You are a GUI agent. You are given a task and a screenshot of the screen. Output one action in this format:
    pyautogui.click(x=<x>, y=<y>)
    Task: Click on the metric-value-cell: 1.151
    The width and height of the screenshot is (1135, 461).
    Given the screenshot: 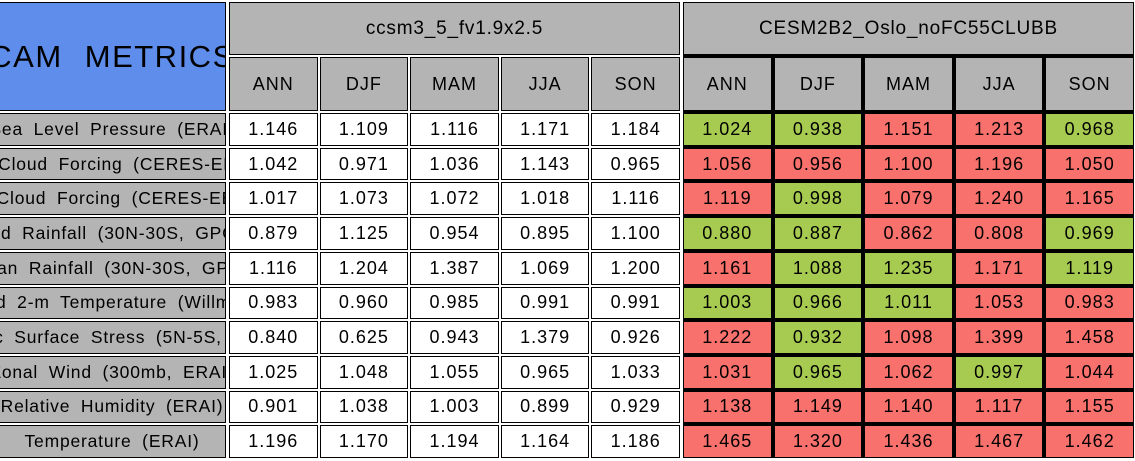 What is the action you would take?
    pyautogui.click(x=908, y=129)
    